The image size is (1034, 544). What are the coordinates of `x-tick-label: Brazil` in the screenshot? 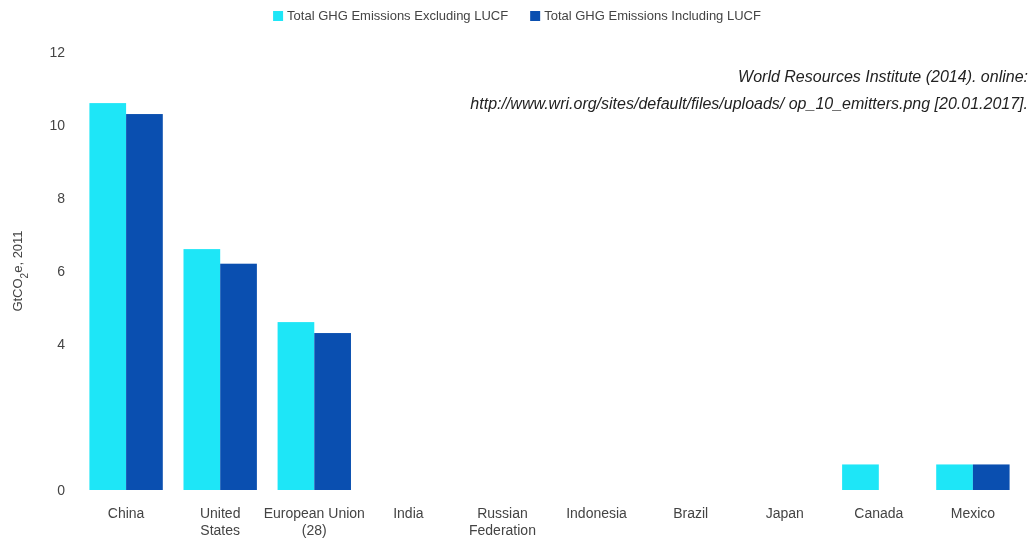 It's located at (691, 512).